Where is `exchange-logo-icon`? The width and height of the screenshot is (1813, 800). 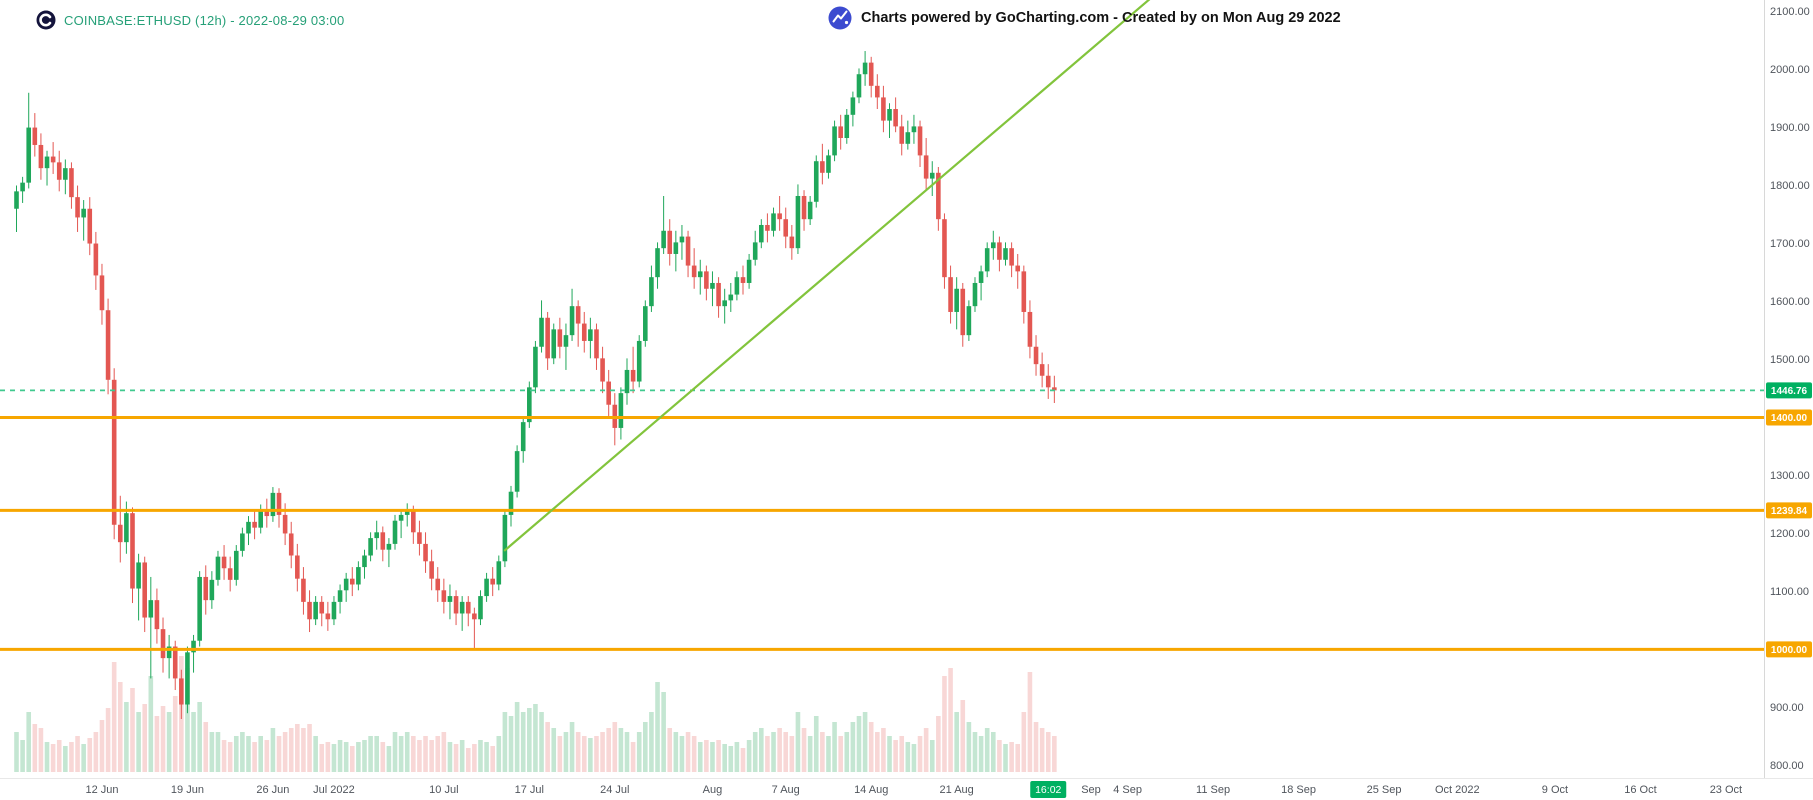
exchange-logo-icon is located at coordinates (46, 20).